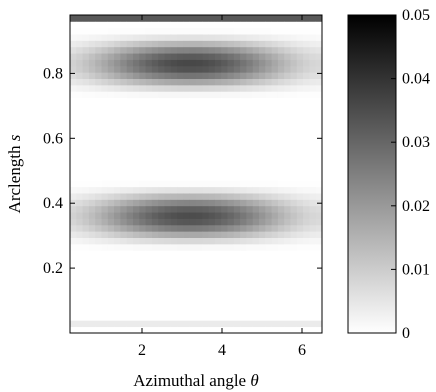 Image resolution: width=436 pixels, height=392 pixels. Describe the element at coordinates (222, 350) in the screenshot. I see `x-tick-label: 4` at that location.